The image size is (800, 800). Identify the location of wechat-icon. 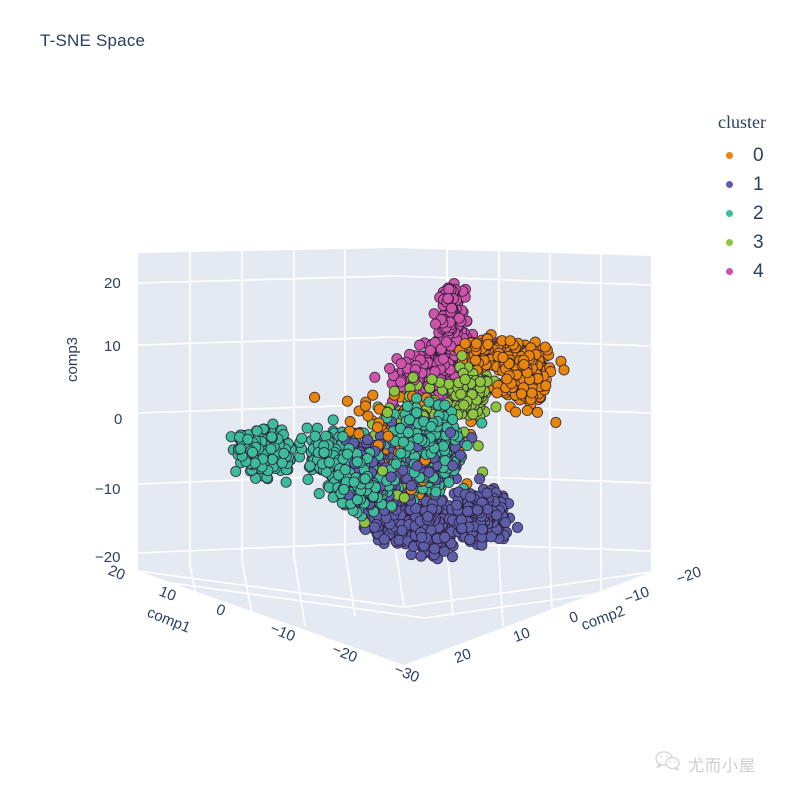
(668, 763).